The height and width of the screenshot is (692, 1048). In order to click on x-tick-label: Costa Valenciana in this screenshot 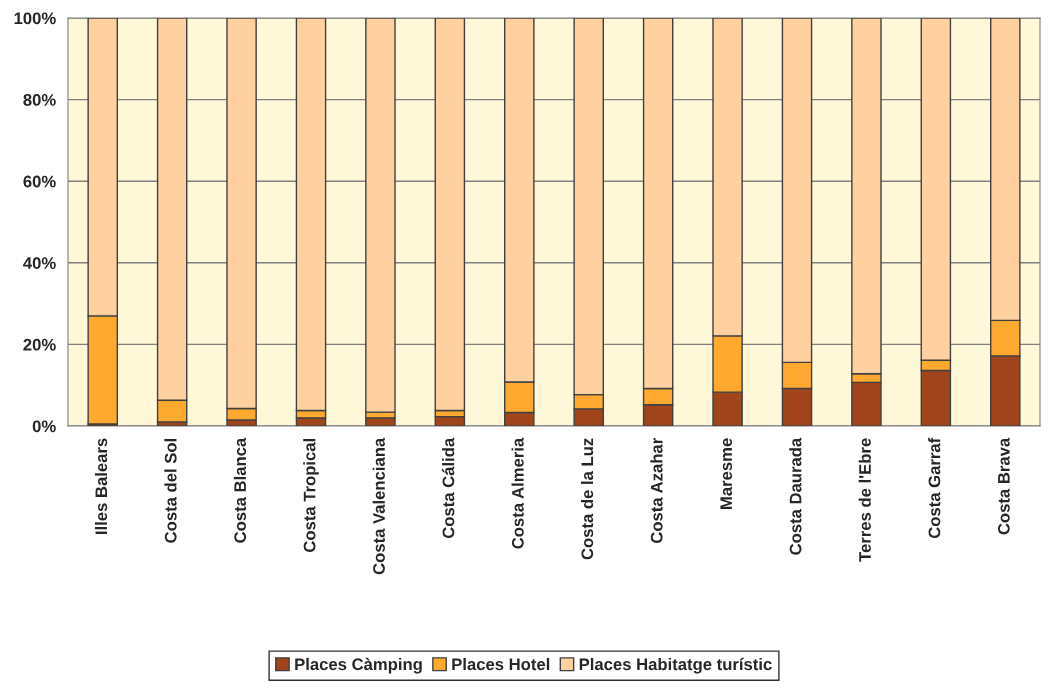, I will do `click(378, 506)`.